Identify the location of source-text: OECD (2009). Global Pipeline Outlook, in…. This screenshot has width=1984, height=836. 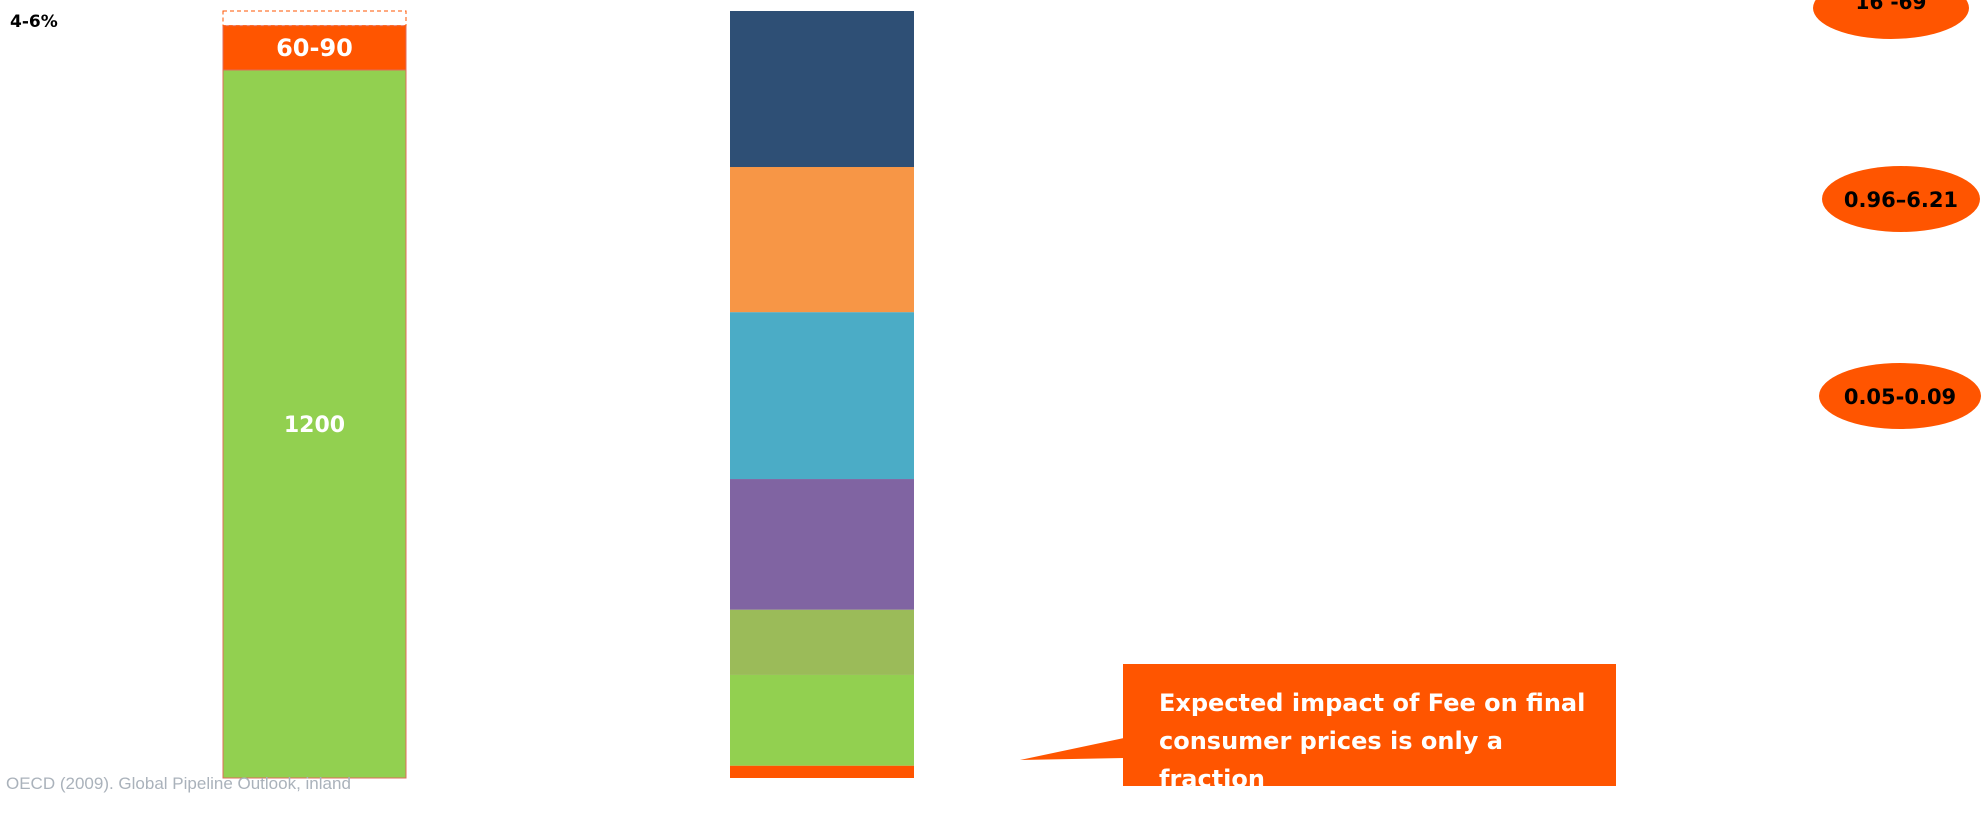
(178, 783).